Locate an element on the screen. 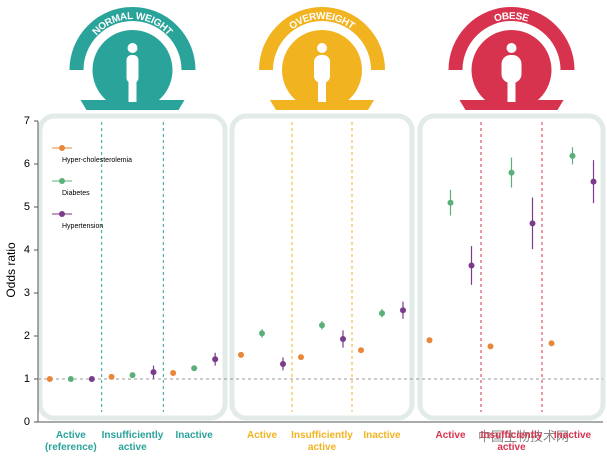 The width and height of the screenshot is (607, 464). watermark: 中国生物技术网 is located at coordinates (524, 436).